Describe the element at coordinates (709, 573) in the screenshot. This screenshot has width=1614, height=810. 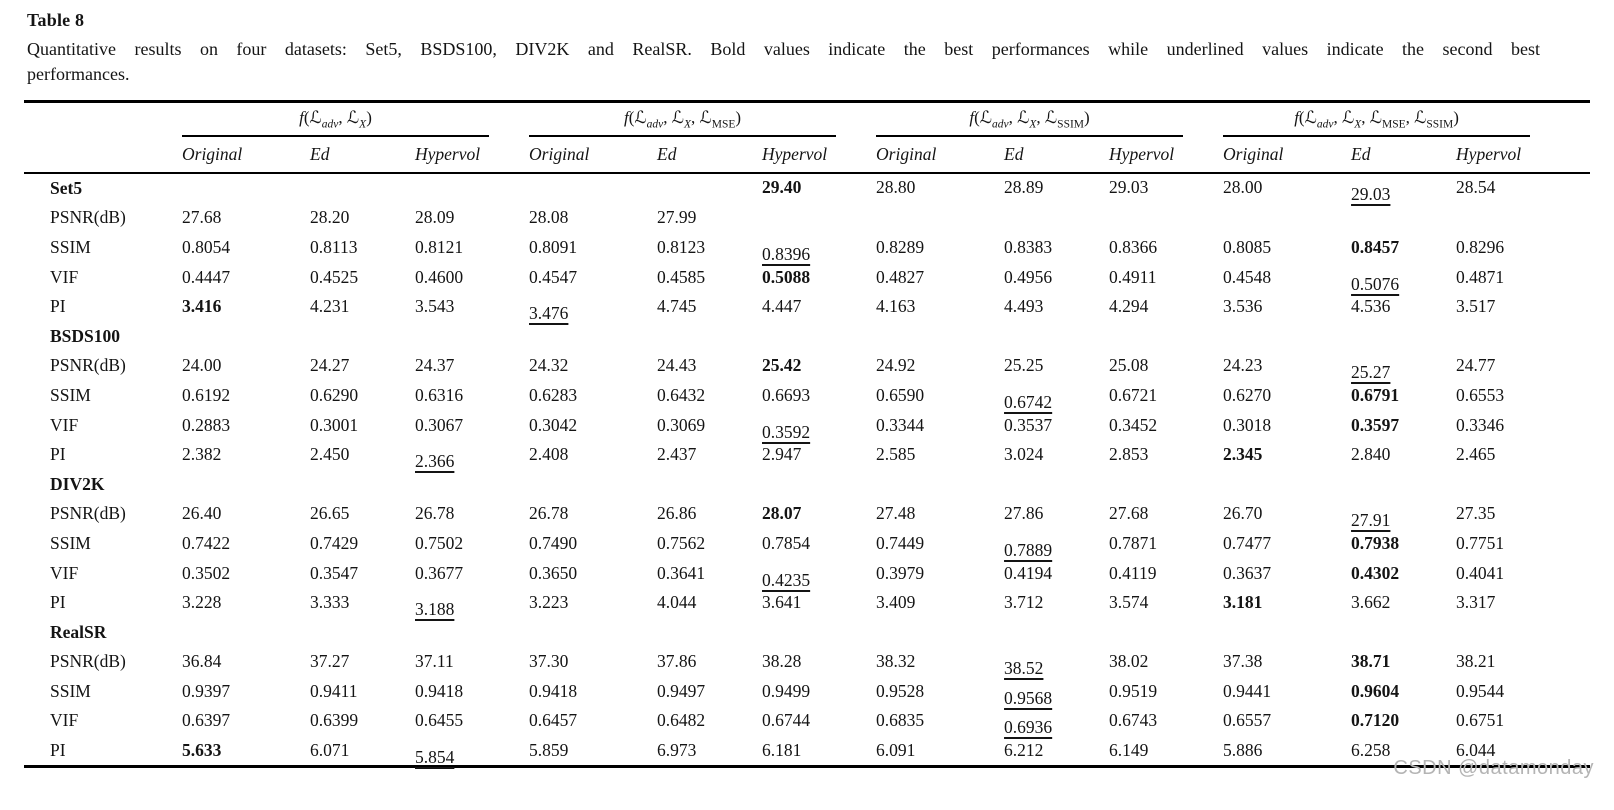
I see `metric-value-cell: 0.3641` at that location.